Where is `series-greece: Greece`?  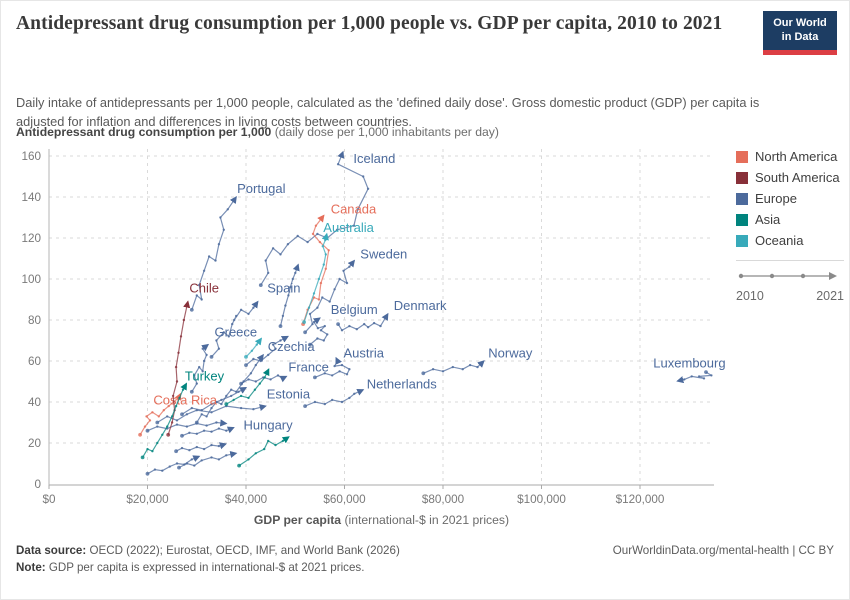
series-greece: Greece is located at coordinates (223, 359).